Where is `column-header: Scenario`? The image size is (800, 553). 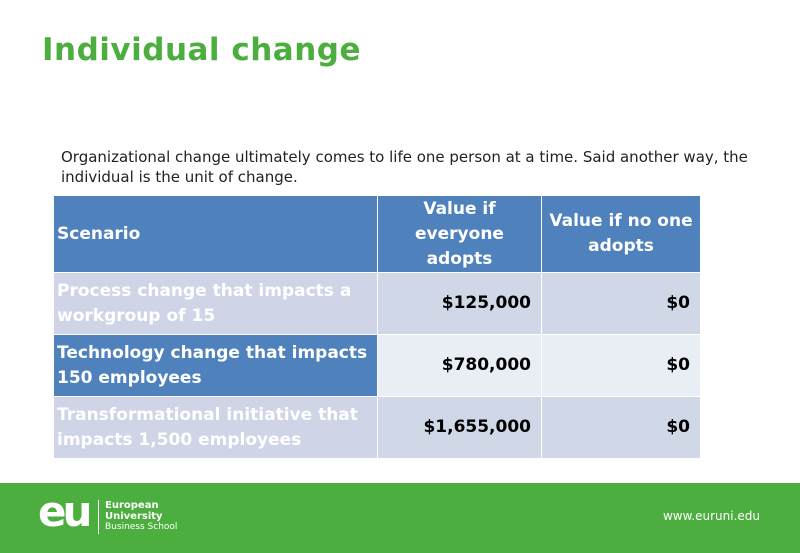
column-header: Scenario is located at coordinates (215, 234).